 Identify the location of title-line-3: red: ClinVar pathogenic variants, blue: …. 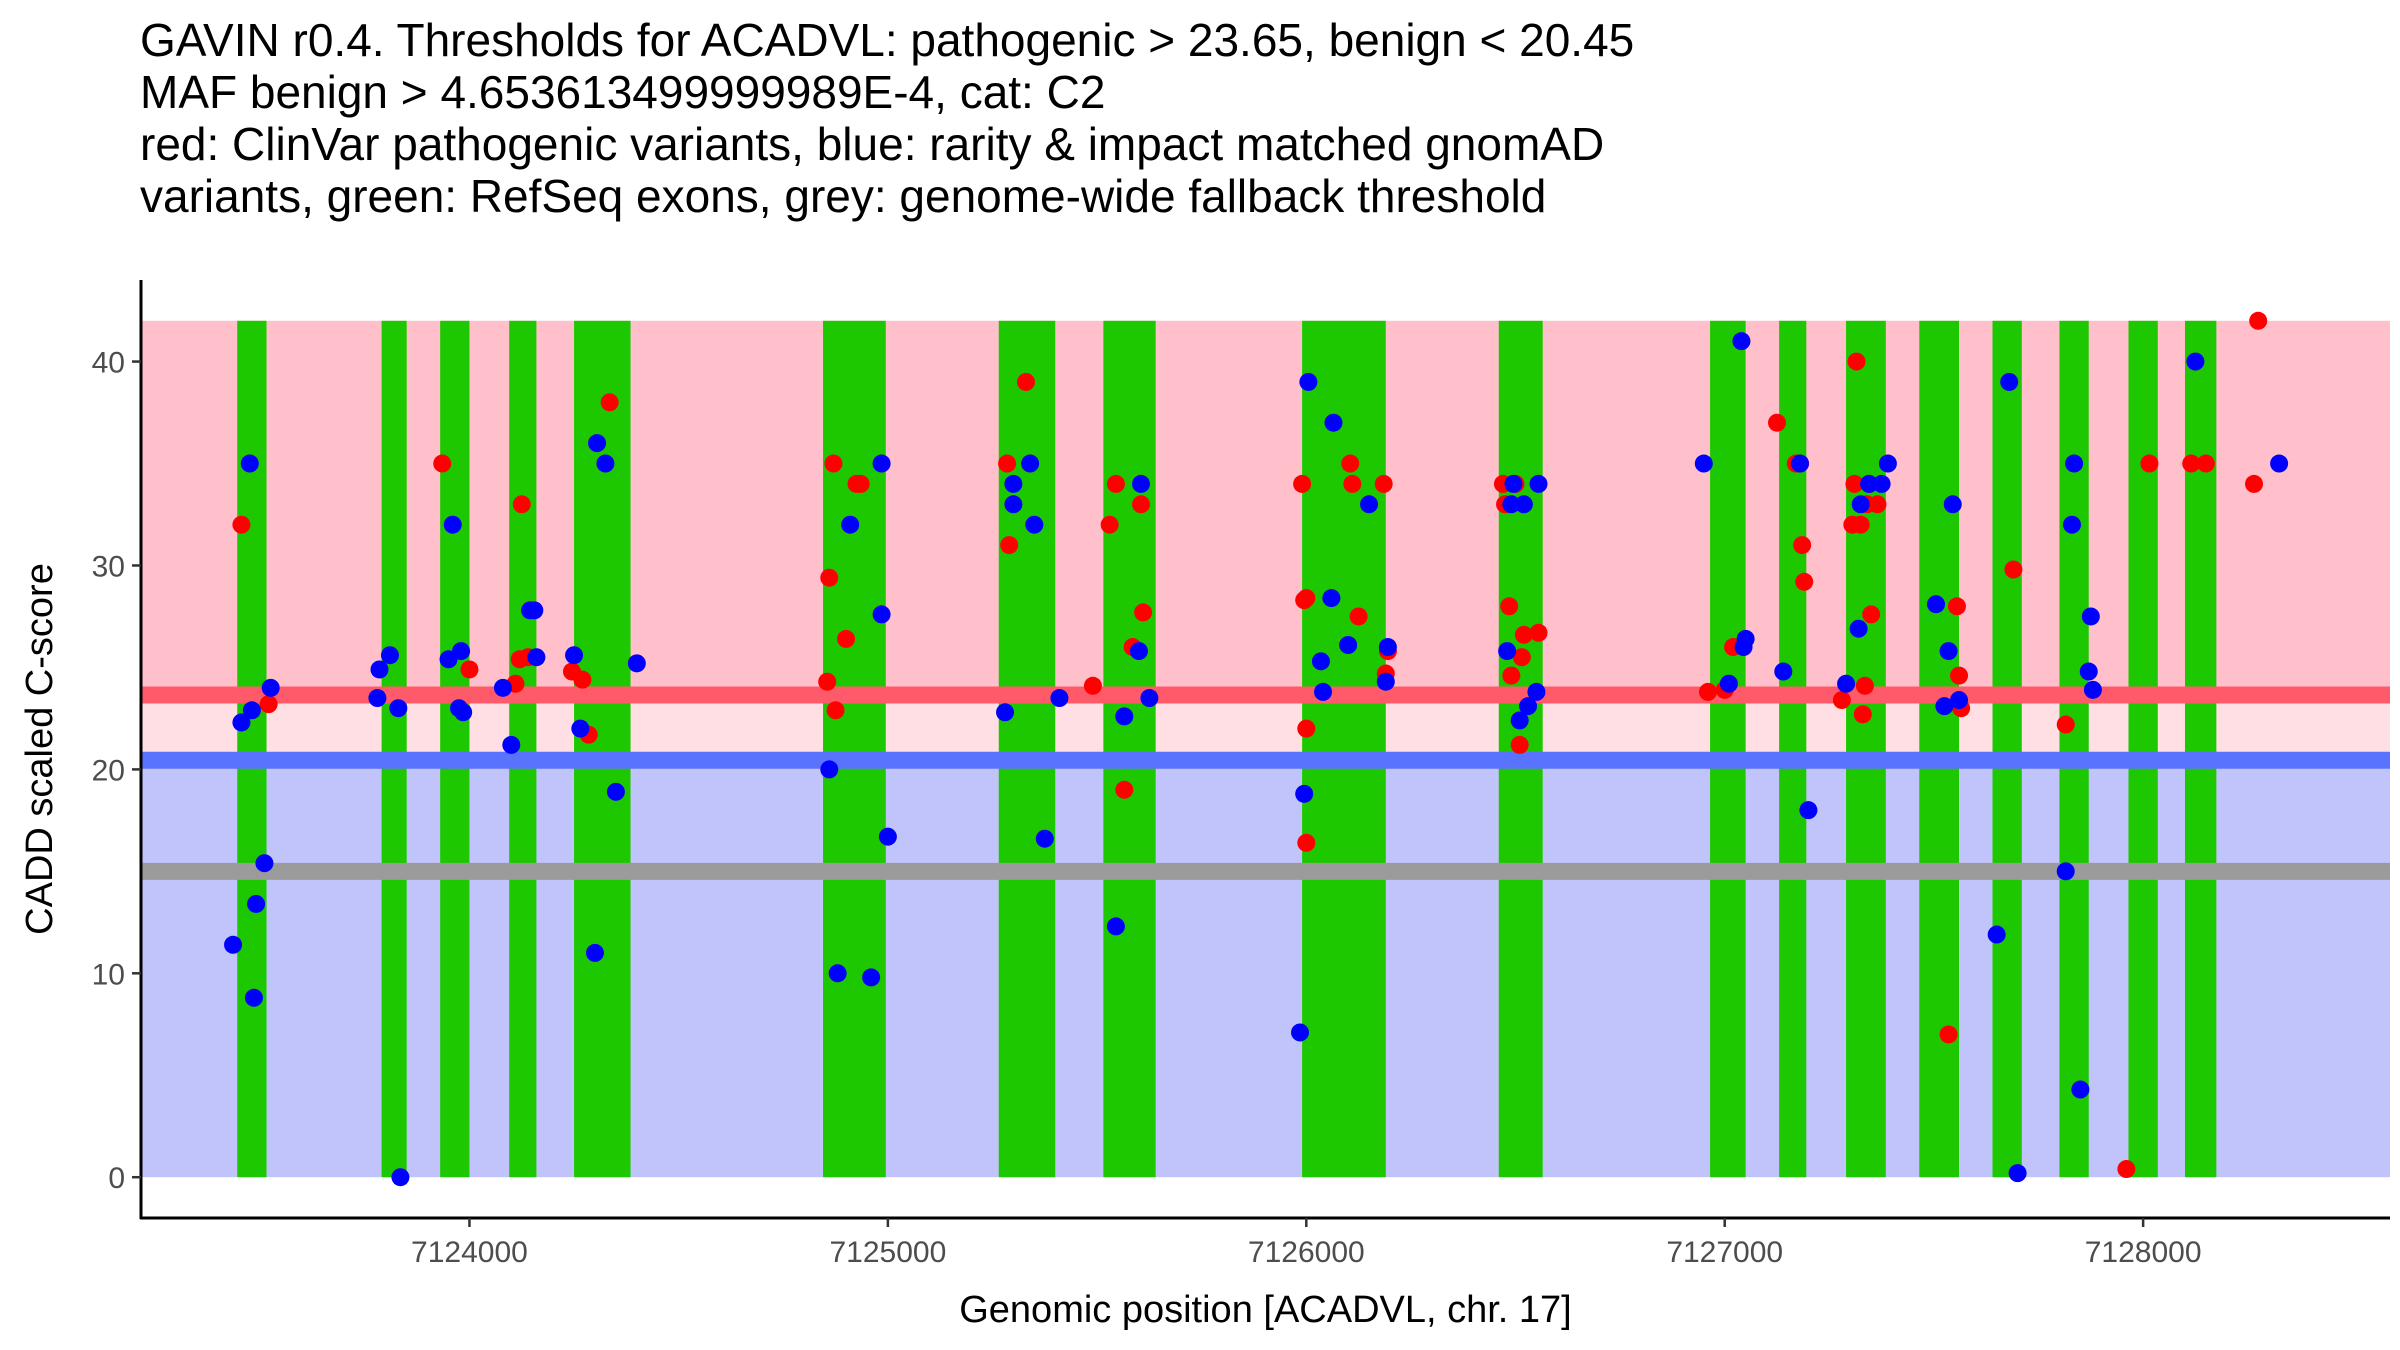
(872, 144).